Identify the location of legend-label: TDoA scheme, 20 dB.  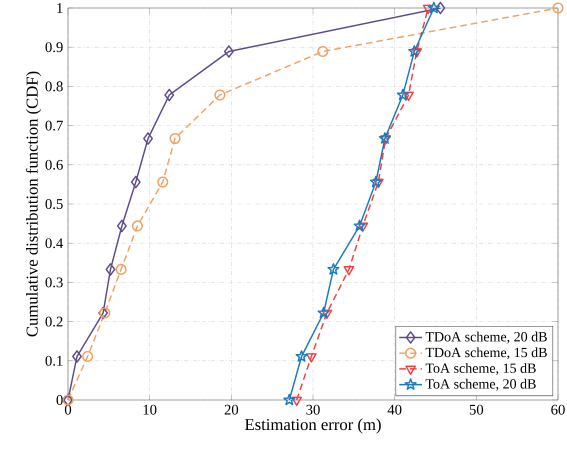
(486, 338).